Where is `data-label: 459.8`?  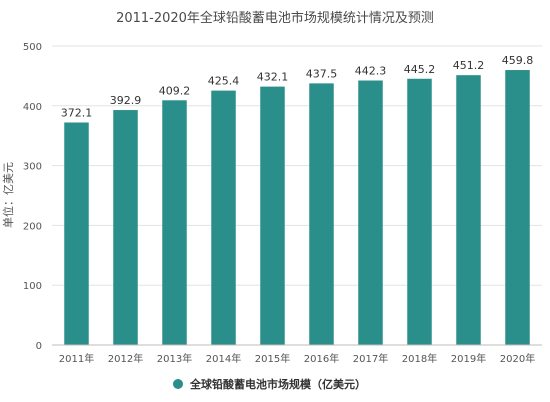
data-label: 459.8 is located at coordinates (518, 60).